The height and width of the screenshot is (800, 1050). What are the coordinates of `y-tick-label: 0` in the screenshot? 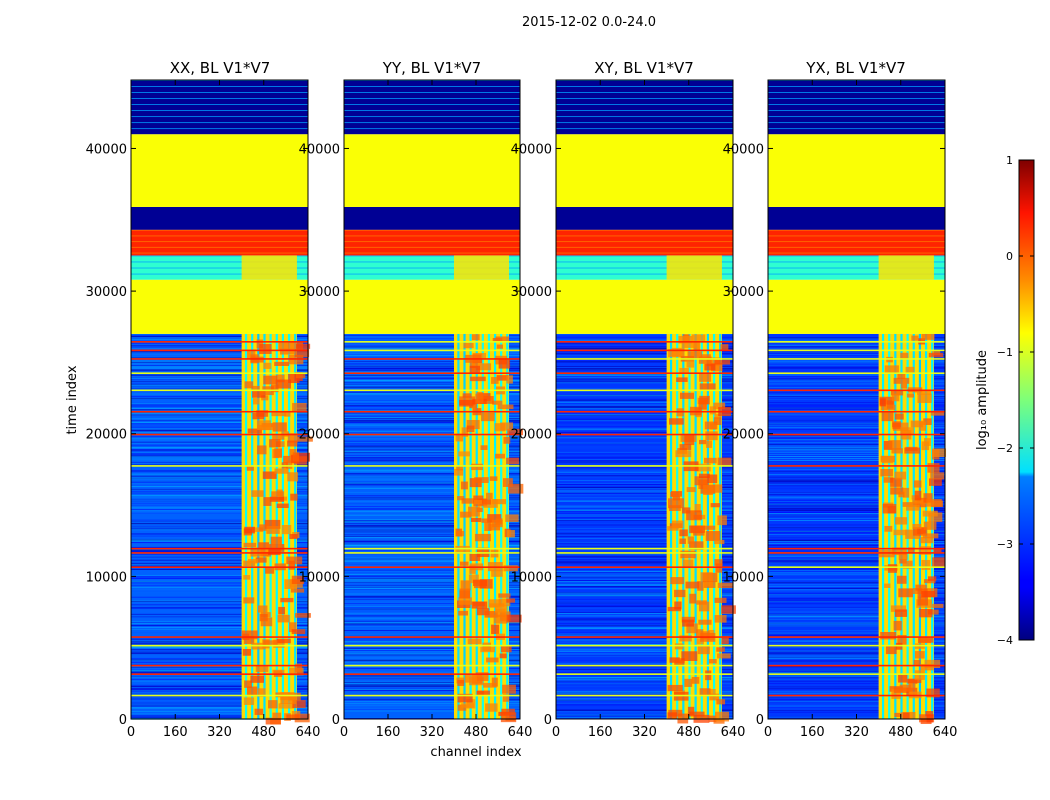 It's located at (336, 720).